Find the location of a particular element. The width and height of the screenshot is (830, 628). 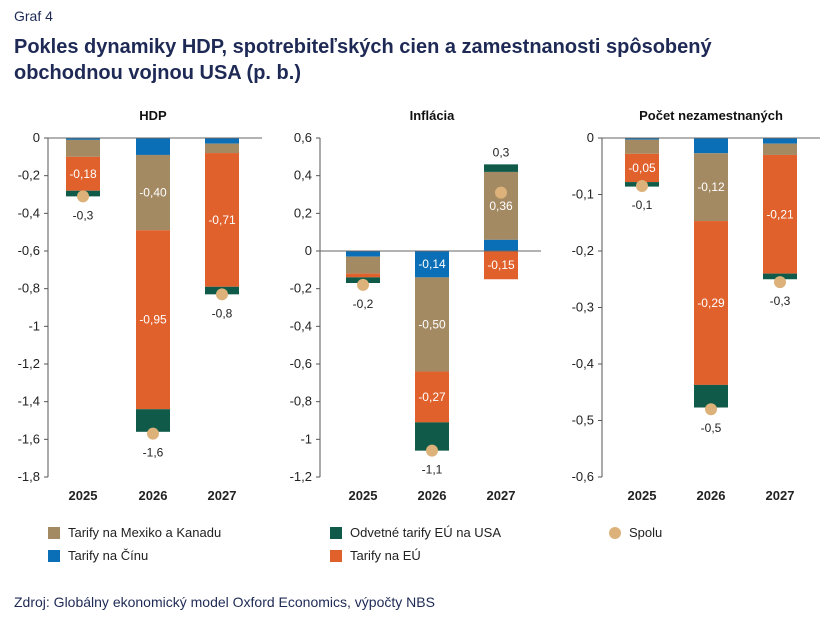

bar-segment-label: -0,12 is located at coordinates (711, 187).